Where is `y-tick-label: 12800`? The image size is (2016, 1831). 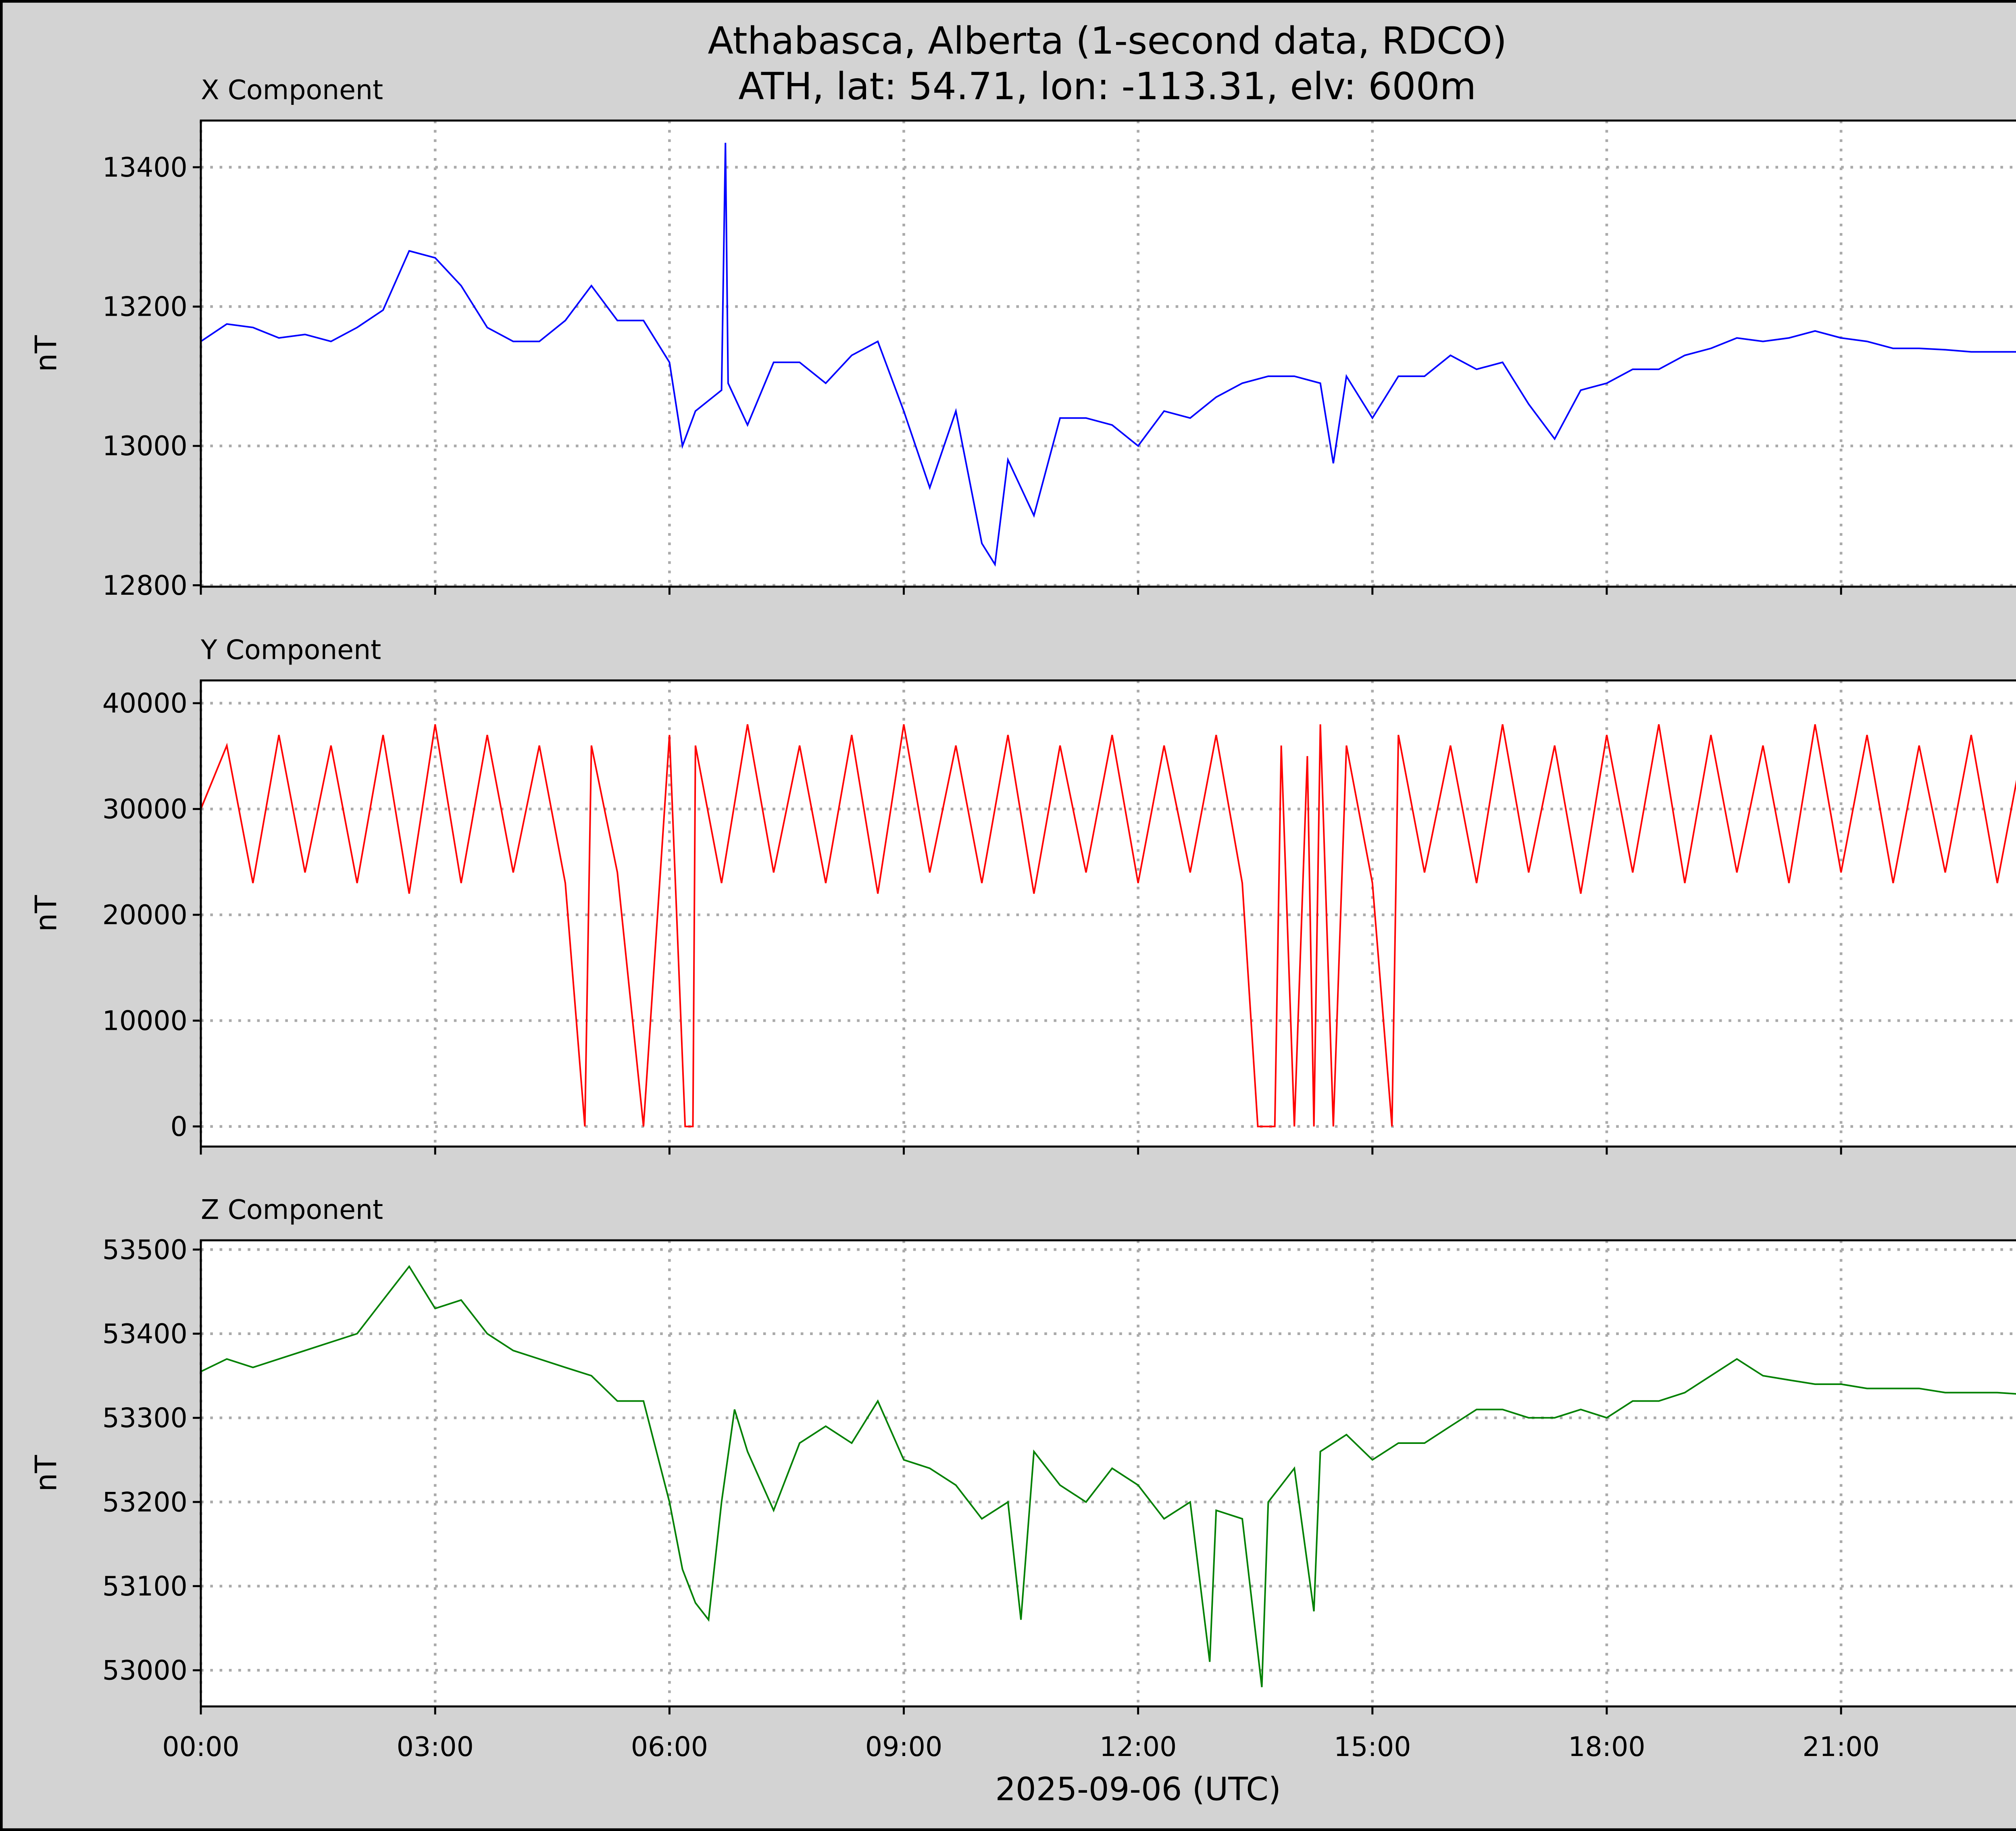
y-tick-label: 12800 is located at coordinates (144, 585).